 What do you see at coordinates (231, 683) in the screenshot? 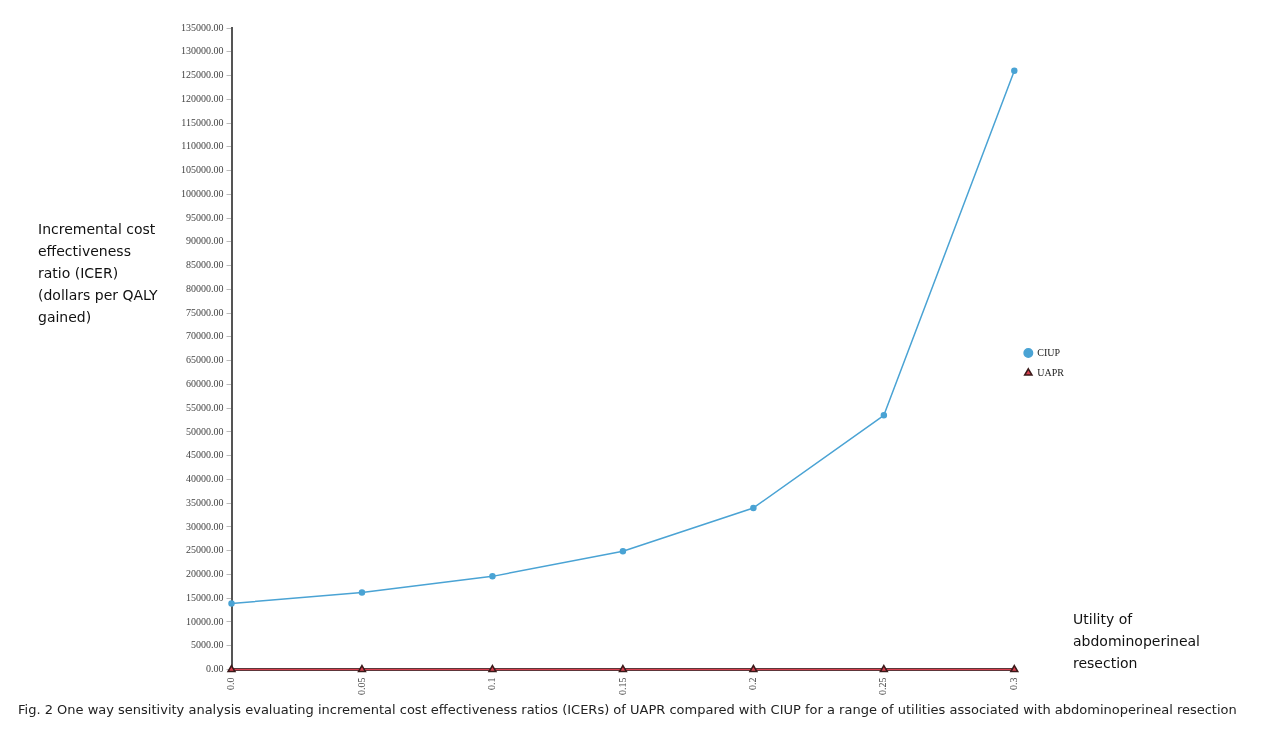
I see `x-tick-label: 0.0` at bounding box center [231, 683].